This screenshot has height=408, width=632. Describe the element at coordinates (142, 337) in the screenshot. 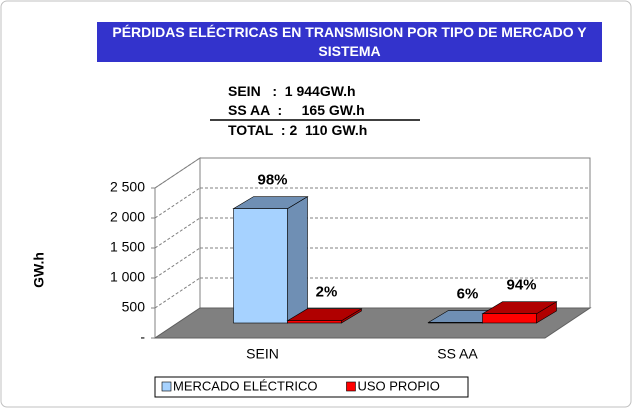

I see `y-tick-label: -` at that location.